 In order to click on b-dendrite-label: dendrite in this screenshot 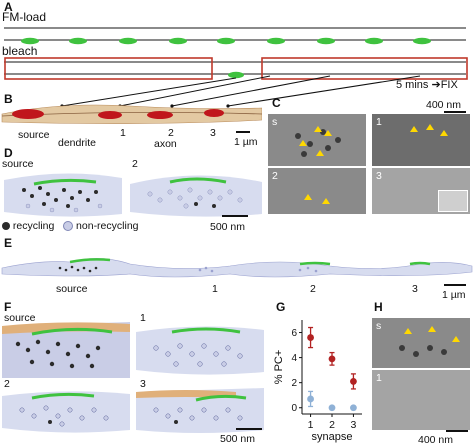, I will do `click(77, 143)`.